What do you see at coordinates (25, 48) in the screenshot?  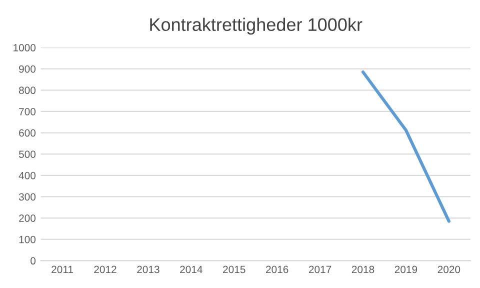 I see `y-tick-label: 1000` at bounding box center [25, 48].